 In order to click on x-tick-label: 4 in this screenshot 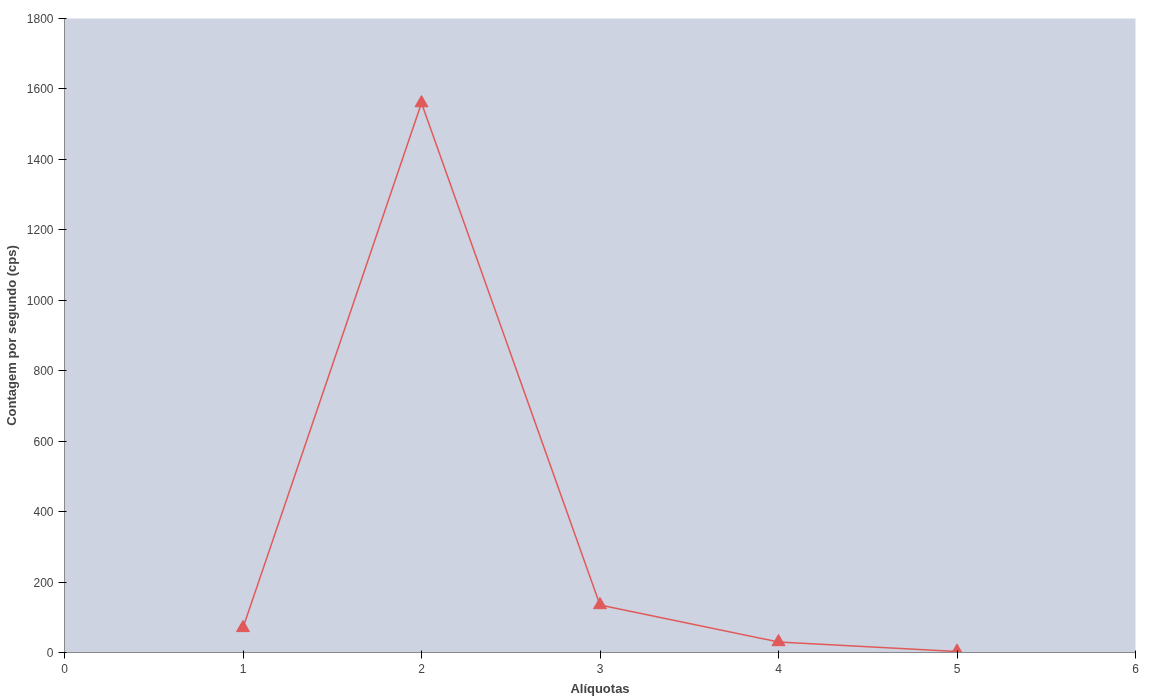, I will do `click(779, 668)`.